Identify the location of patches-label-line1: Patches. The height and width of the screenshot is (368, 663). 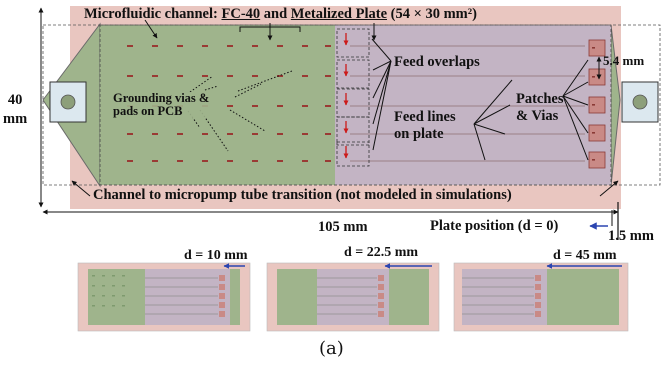
(540, 99).